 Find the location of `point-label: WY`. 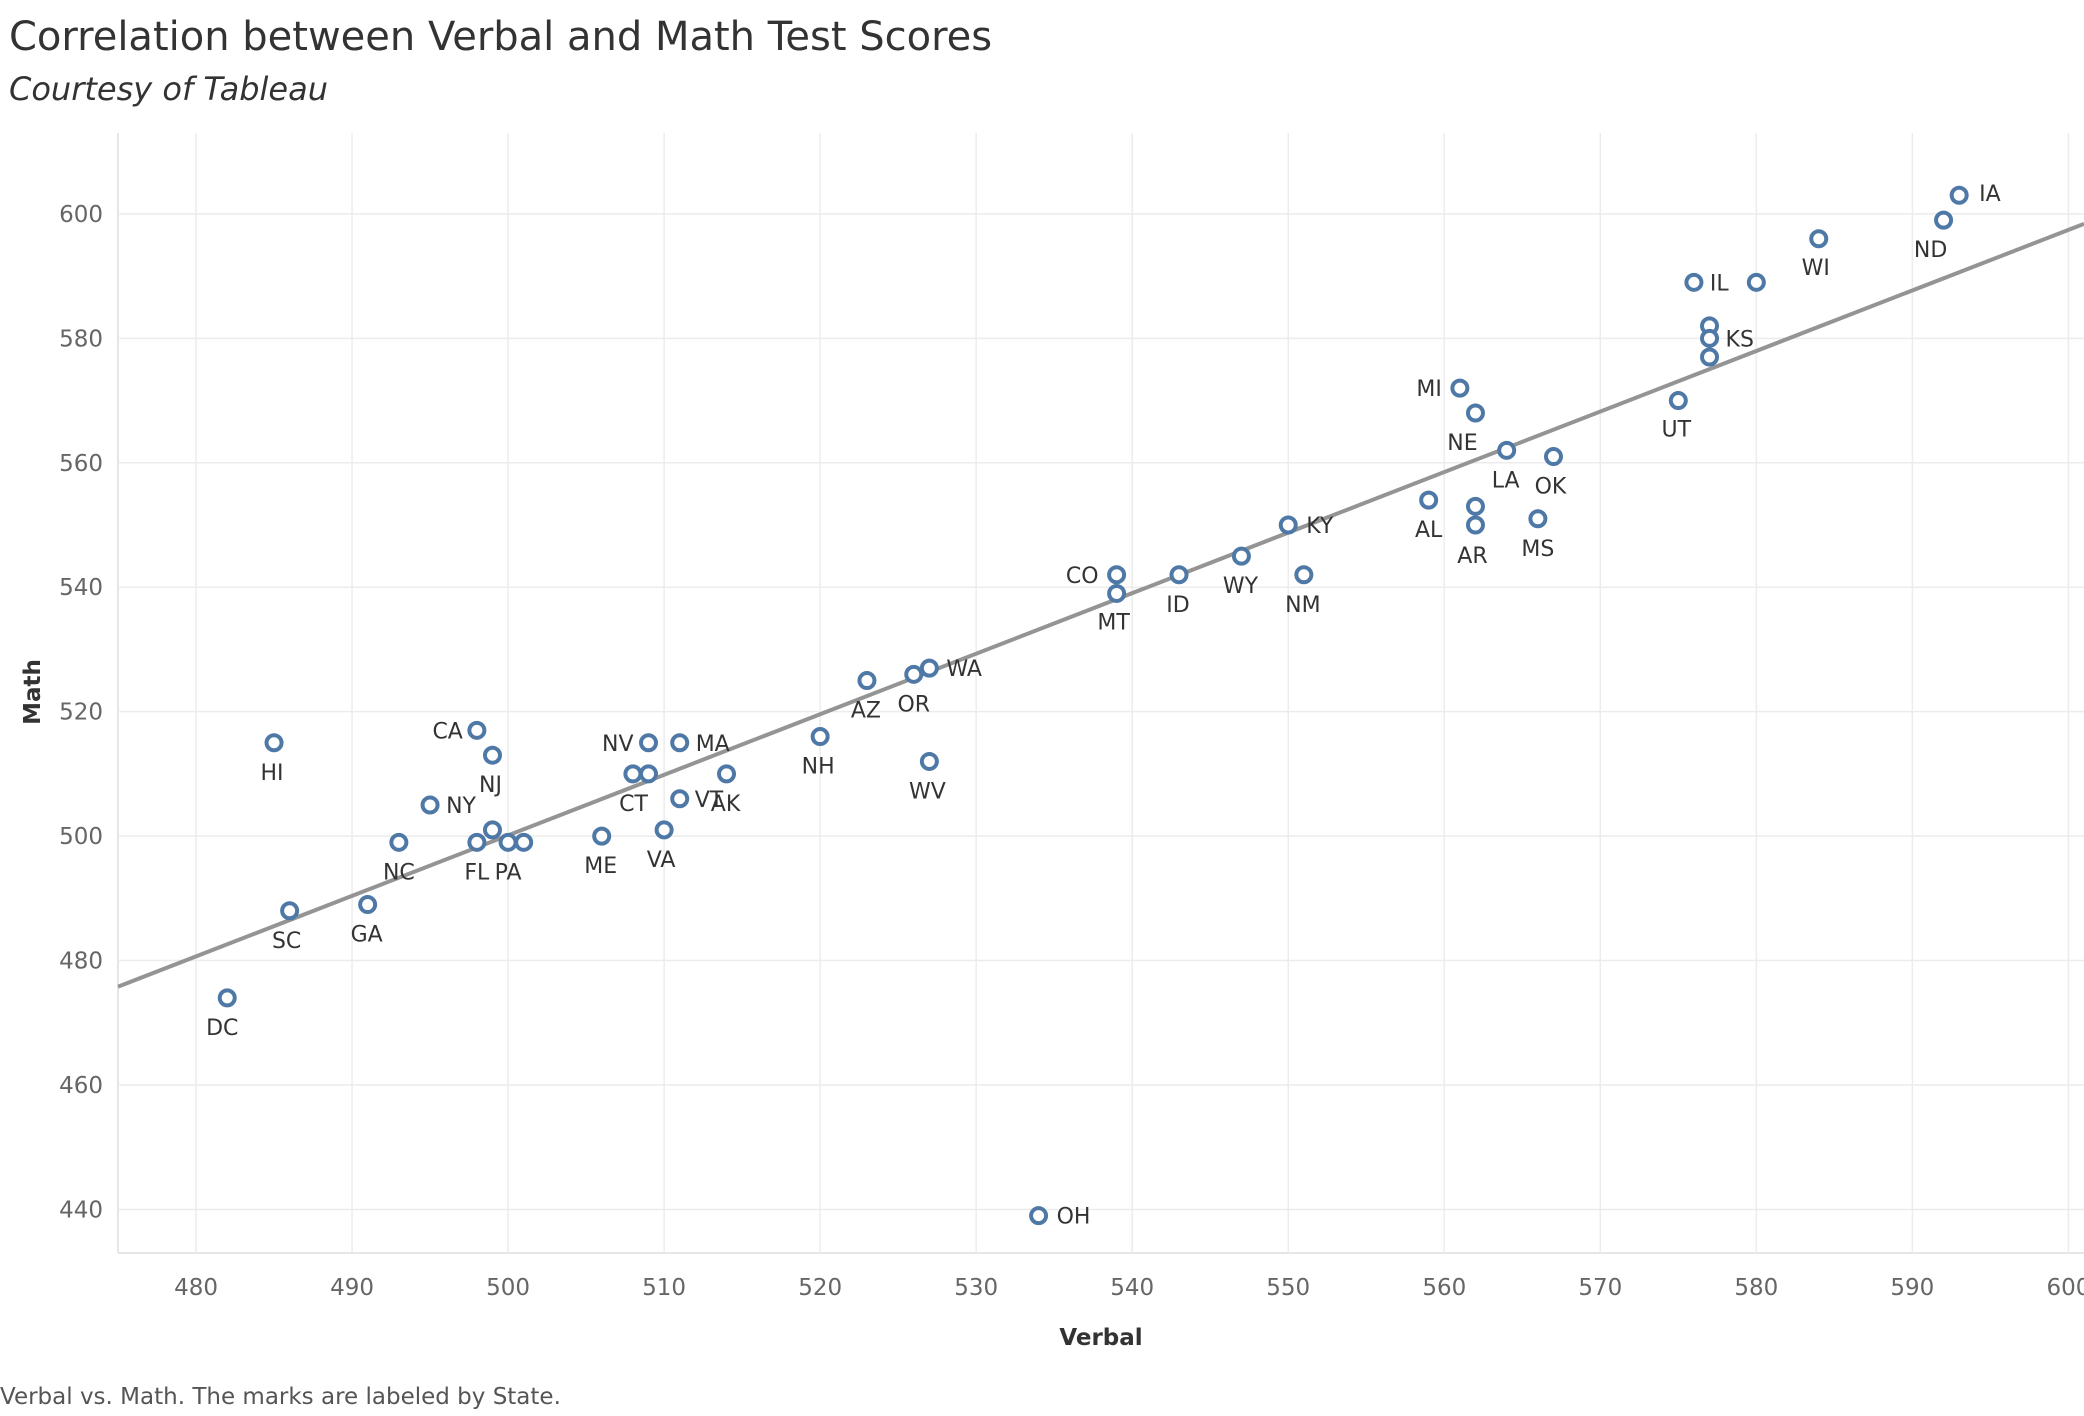

point-label: WY is located at coordinates (1241, 586).